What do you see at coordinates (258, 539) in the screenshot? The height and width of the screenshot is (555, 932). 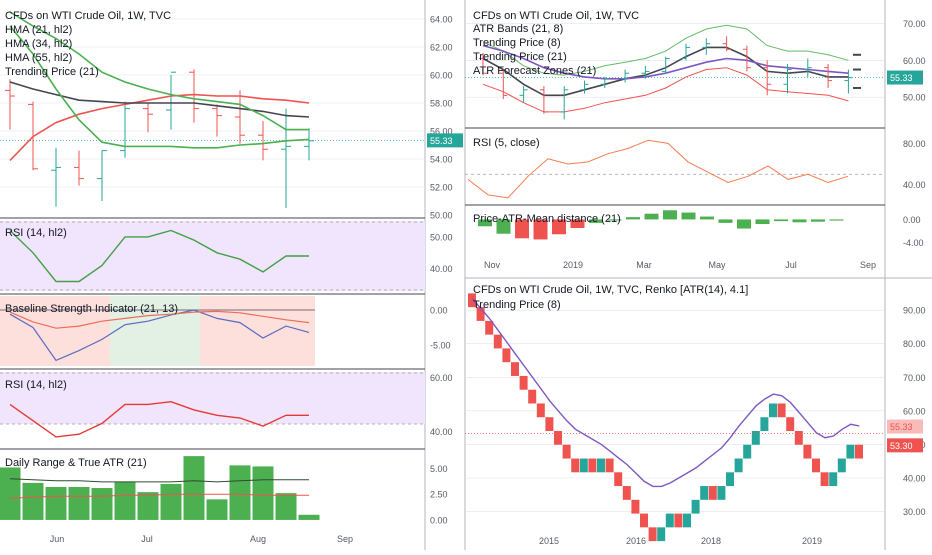 I see `left-x-tick-2: Aug` at bounding box center [258, 539].